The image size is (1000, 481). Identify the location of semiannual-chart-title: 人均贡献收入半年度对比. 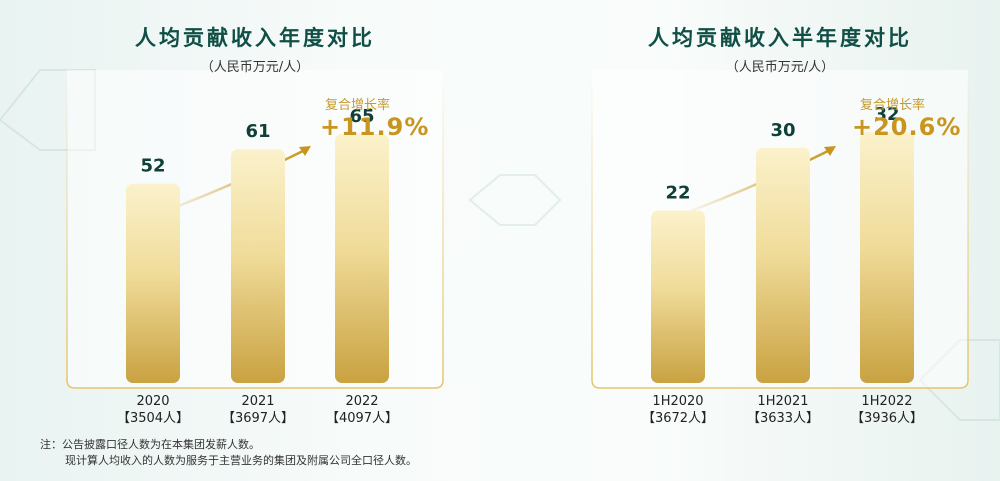
(780, 38).